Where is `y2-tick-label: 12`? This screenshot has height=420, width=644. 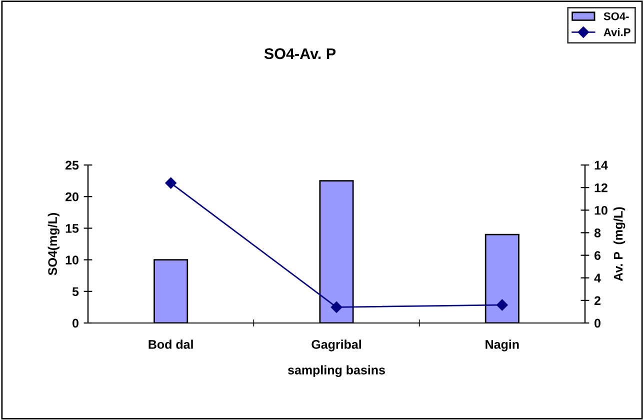
y2-tick-label: 12 is located at coordinates (601, 187).